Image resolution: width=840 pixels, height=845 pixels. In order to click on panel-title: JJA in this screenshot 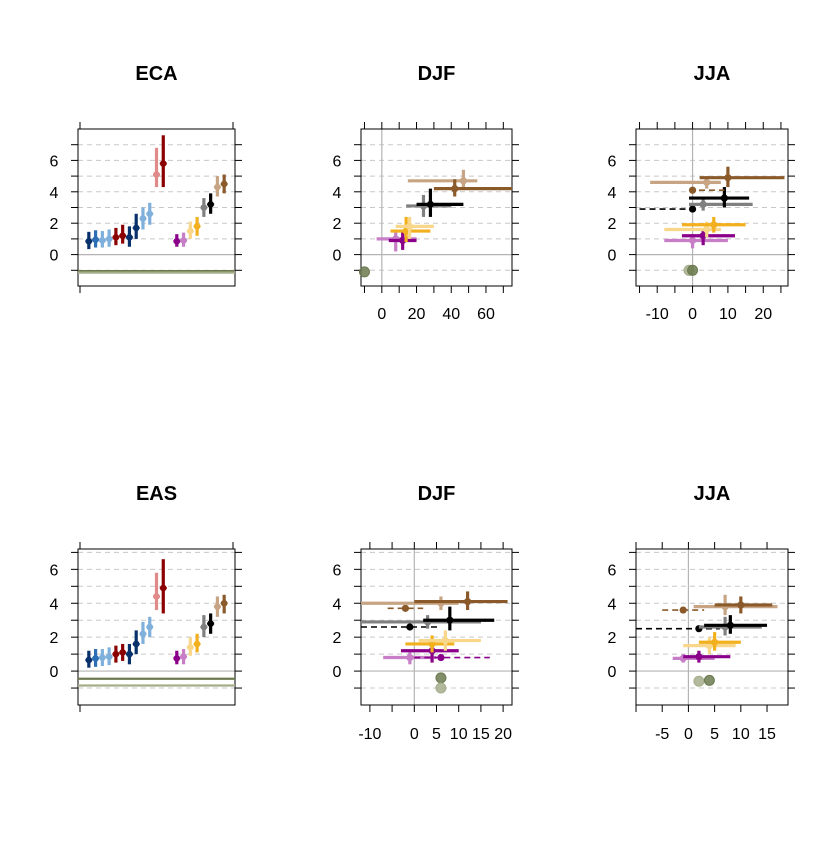, I will do `click(712, 494)`.